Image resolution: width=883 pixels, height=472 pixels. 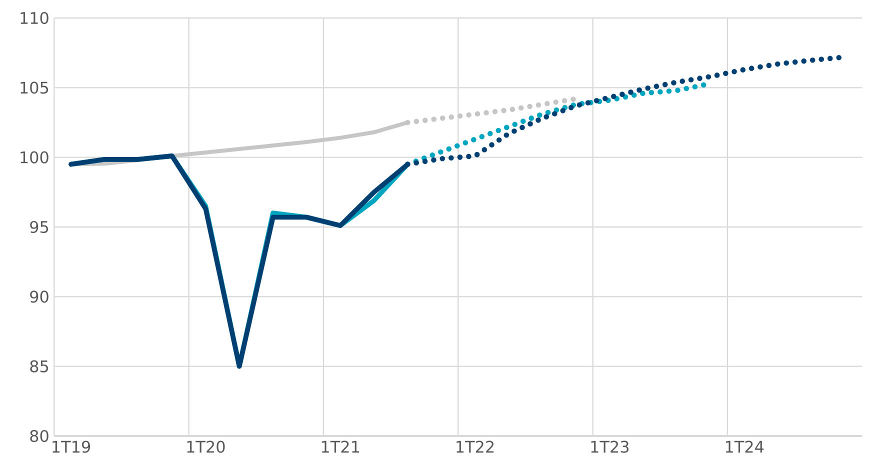 I want to click on x-tick-label: 1T23, so click(x=610, y=446).